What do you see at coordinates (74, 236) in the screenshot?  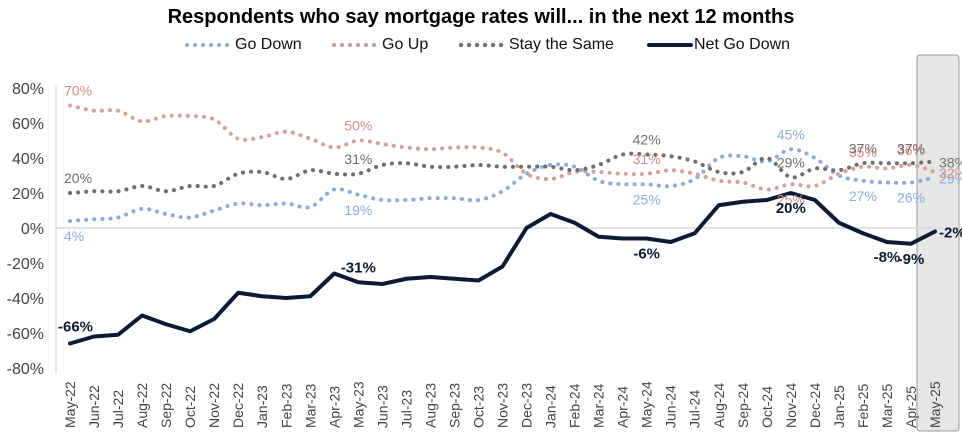 I see `data-label-go-down: 4%` at bounding box center [74, 236].